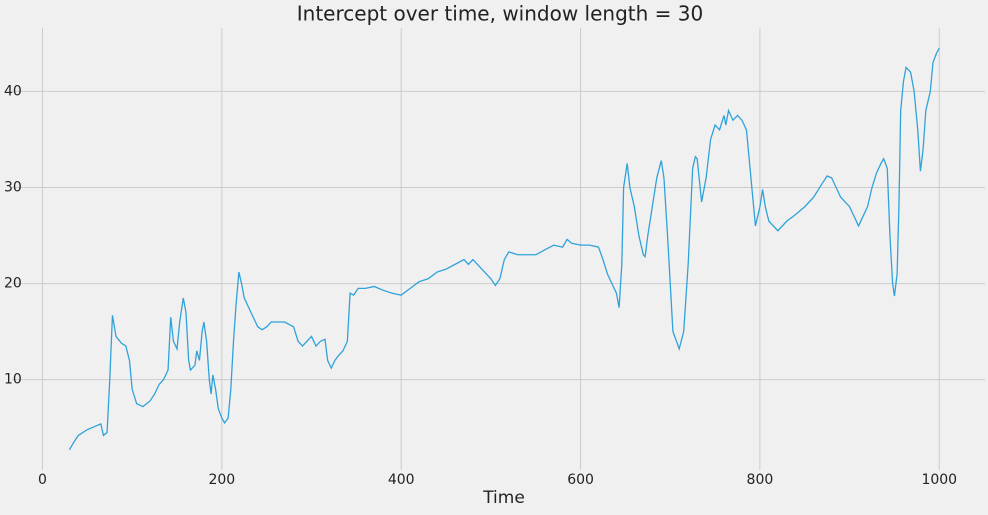  Describe the element at coordinates (760, 480) in the screenshot. I see `x-tick-label: 800` at that location.